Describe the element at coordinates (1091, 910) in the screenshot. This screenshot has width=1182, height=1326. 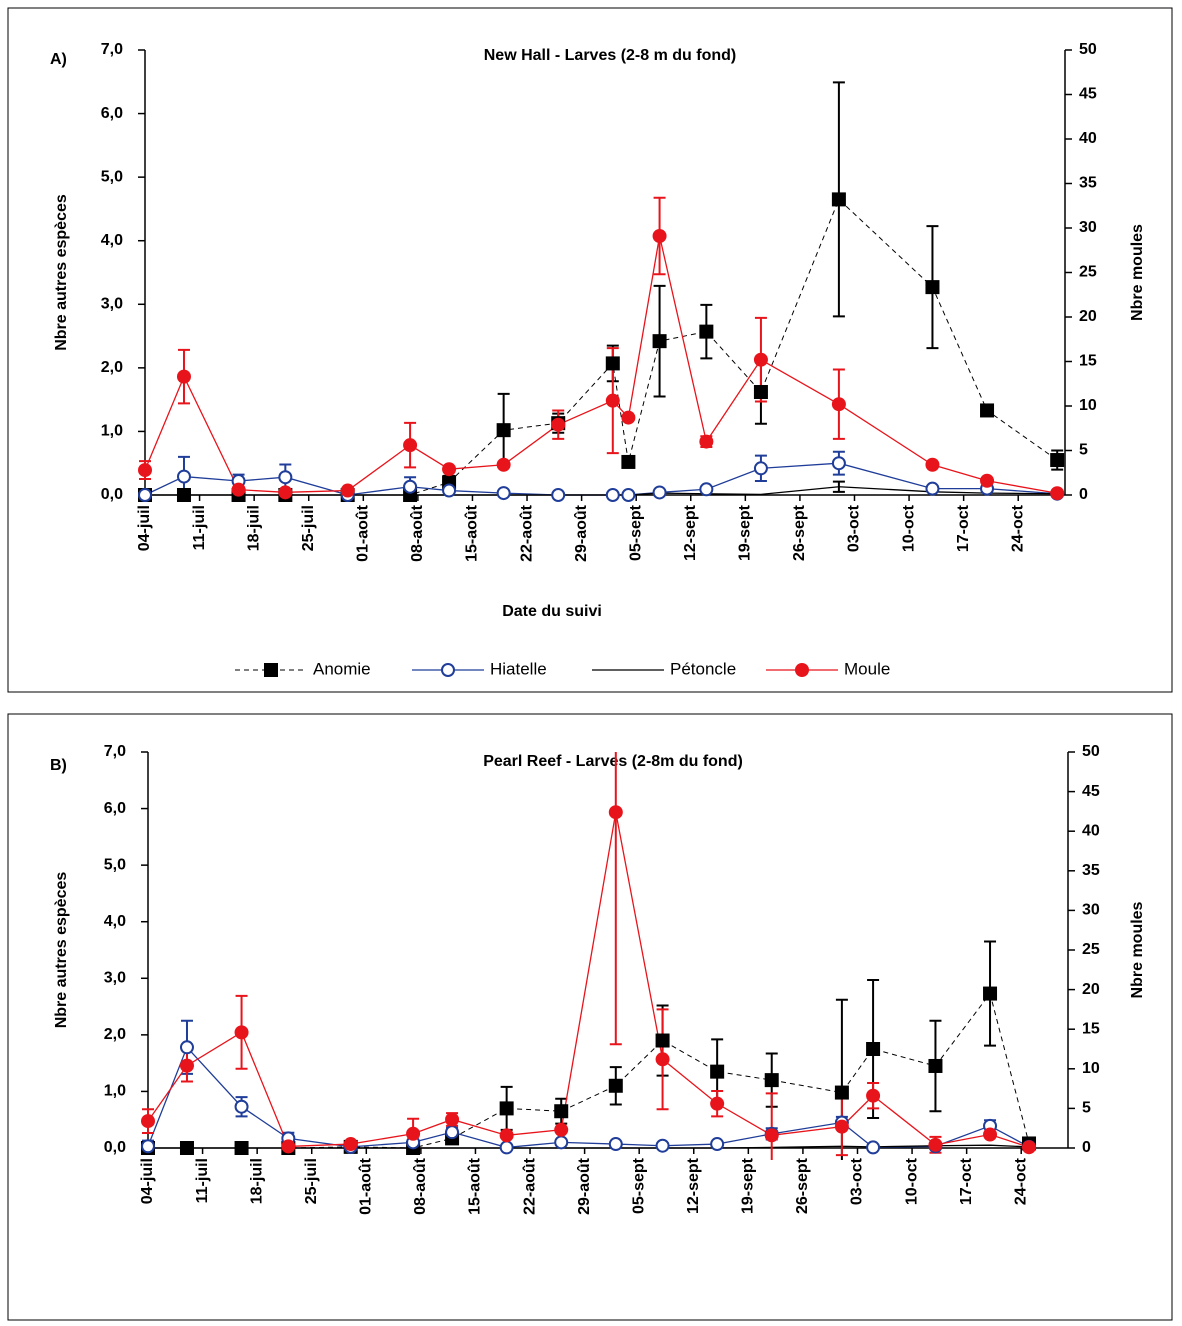
I see `y2-tick-label: 30` at that location.